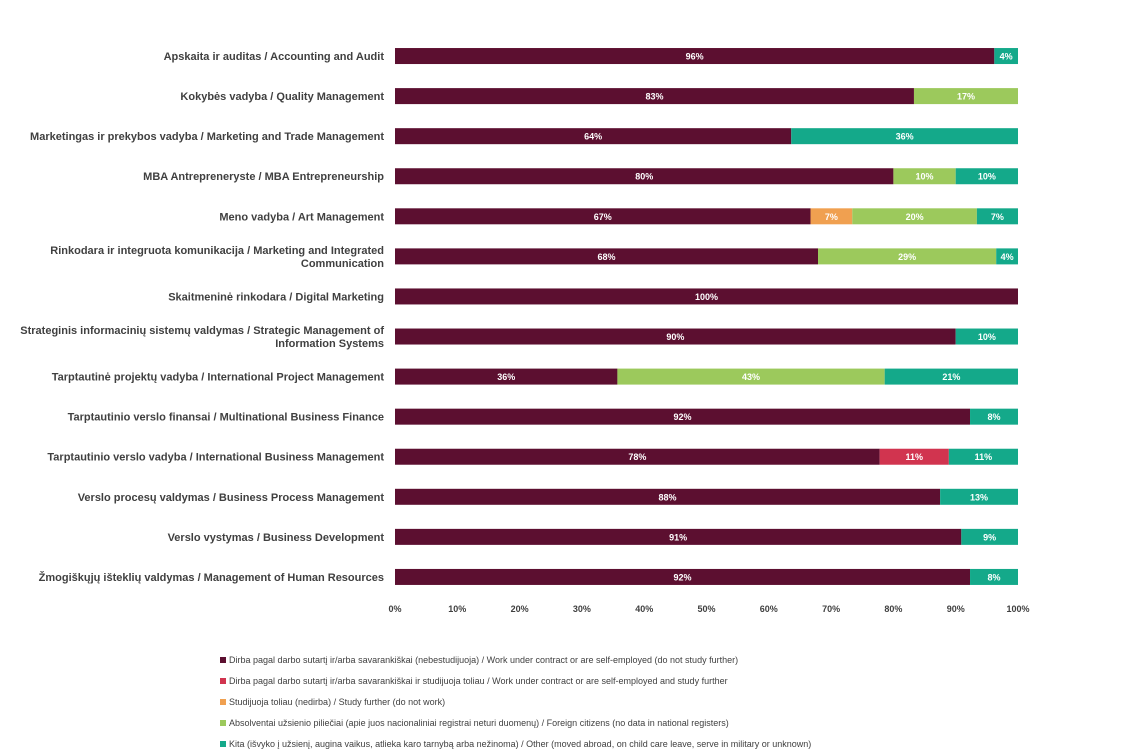 Image resolution: width=1131 pixels, height=755 pixels. Describe the element at coordinates (301, 217) in the screenshot. I see `category-label: Meno vadyba / Art Management` at that location.